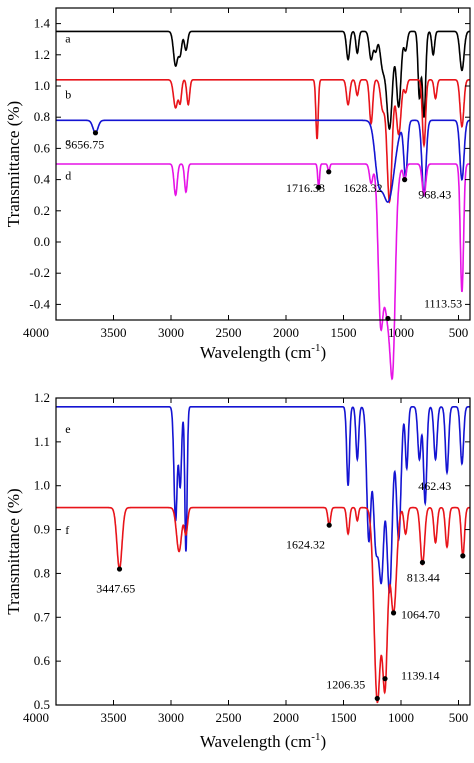 The height and width of the screenshot is (763, 474). I want to click on p1-series-a-label: a, so click(68, 38).